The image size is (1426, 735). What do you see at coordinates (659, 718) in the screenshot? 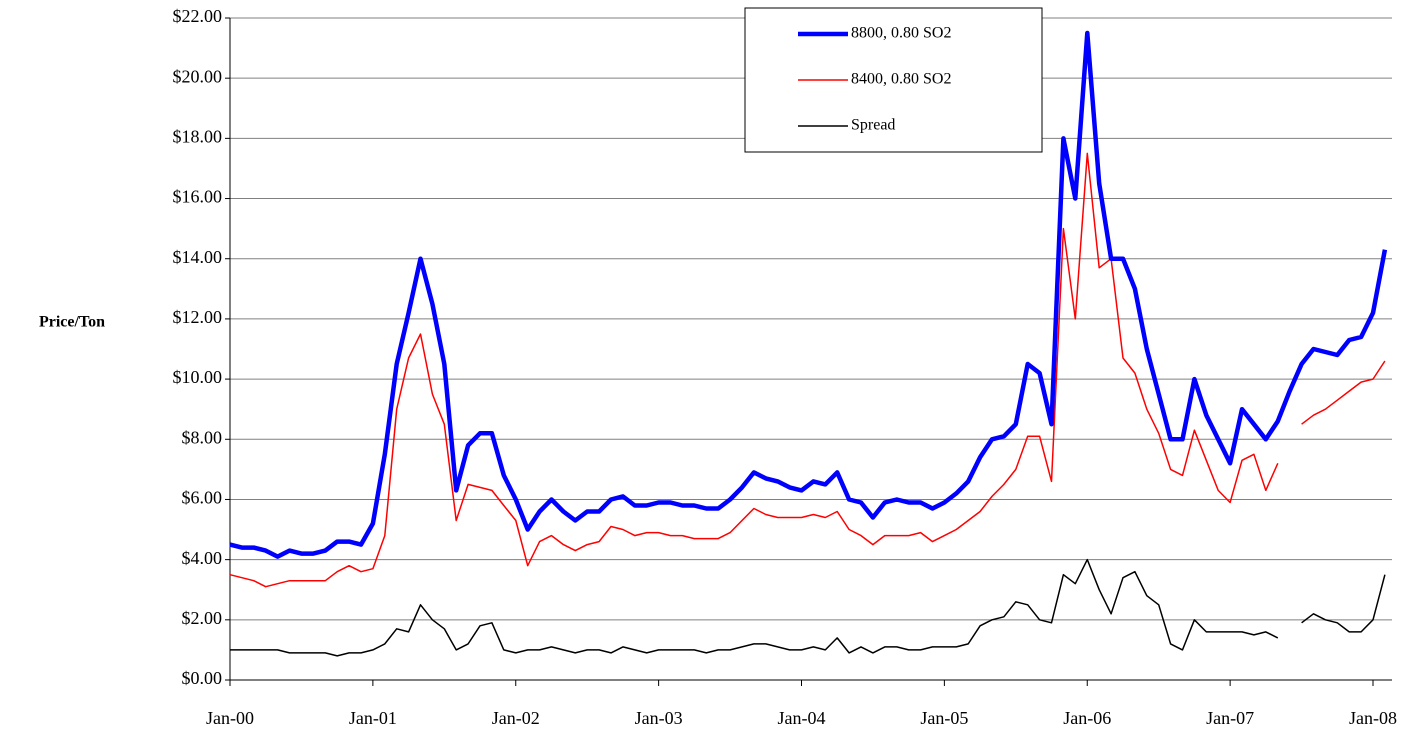
I see `x-tick-label: Jan-03` at bounding box center [659, 718].